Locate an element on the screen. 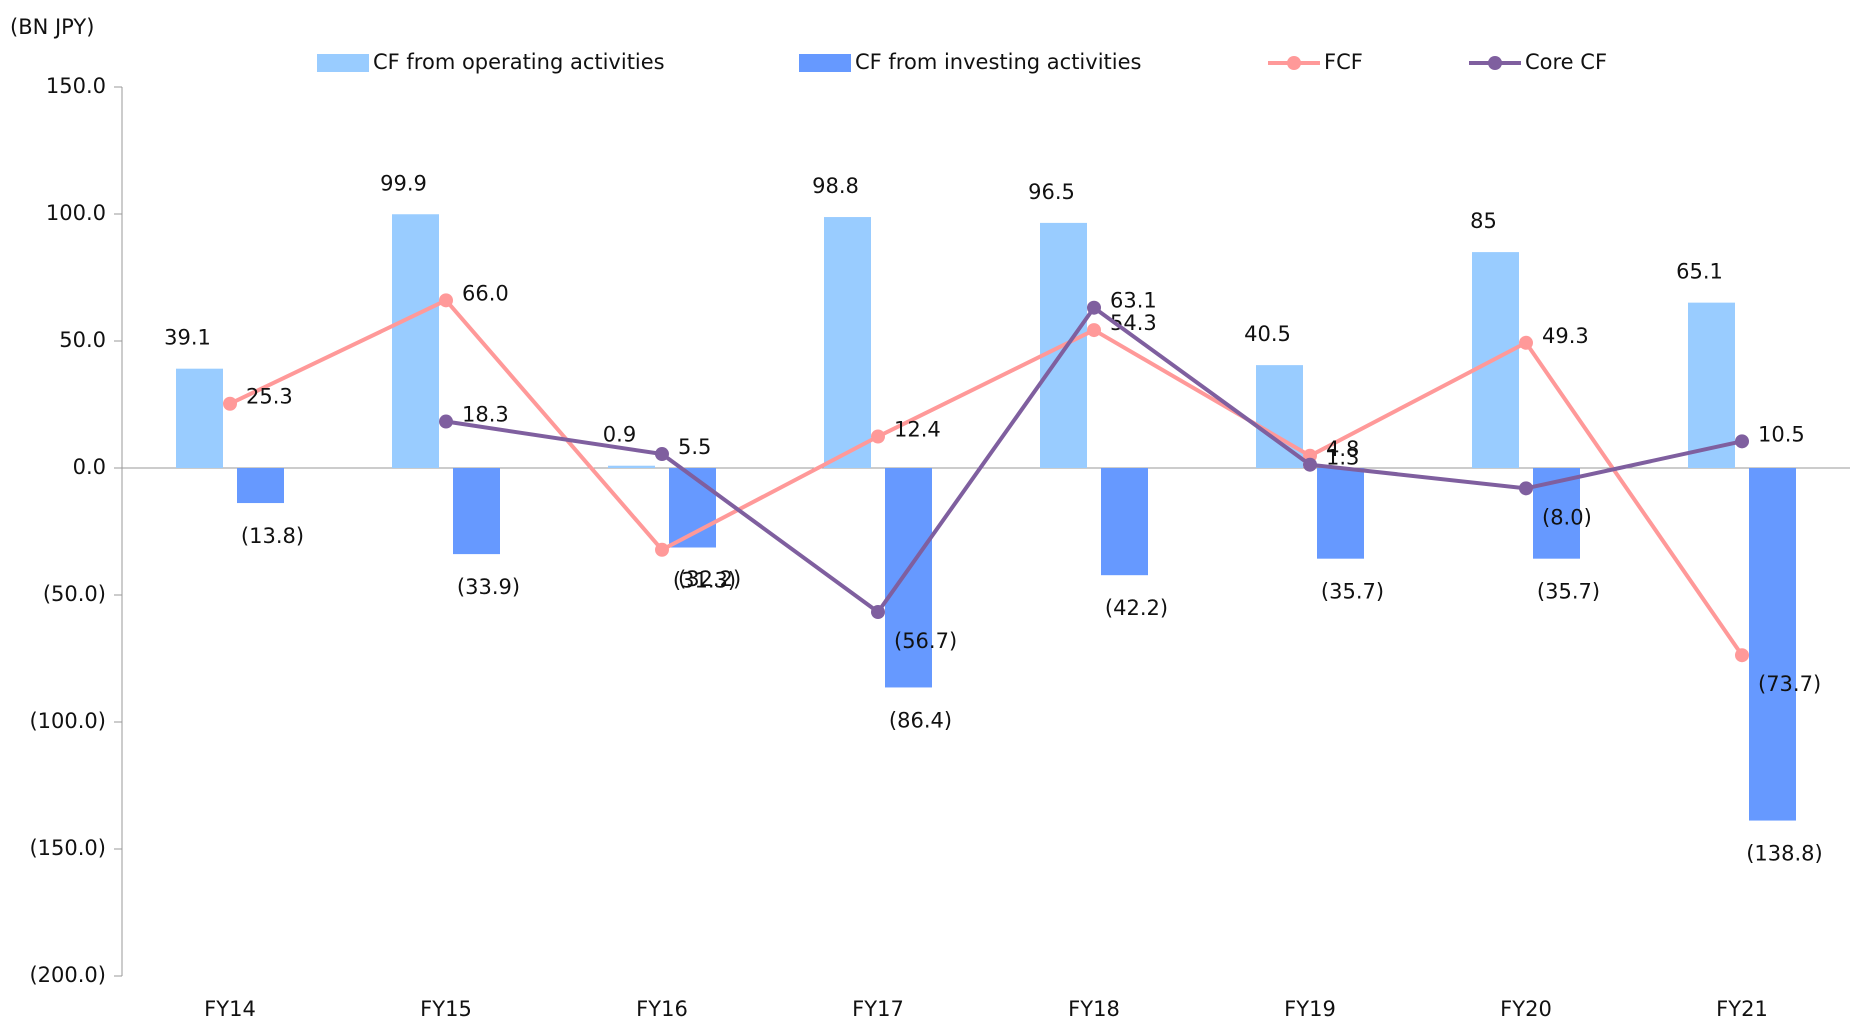 Image resolution: width=1853 pixels, height=1023 pixels. x-tick-label: FY15 is located at coordinates (446, 1009).